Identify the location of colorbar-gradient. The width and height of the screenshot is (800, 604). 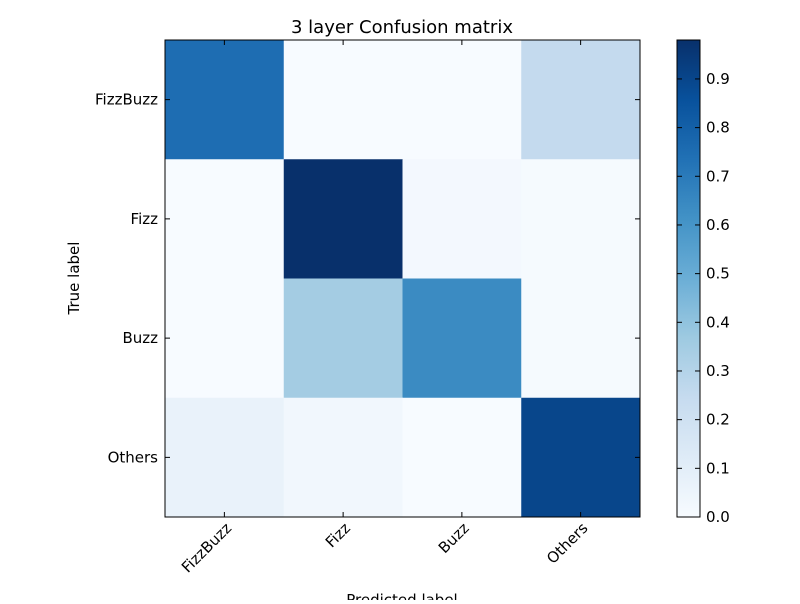
(688, 278).